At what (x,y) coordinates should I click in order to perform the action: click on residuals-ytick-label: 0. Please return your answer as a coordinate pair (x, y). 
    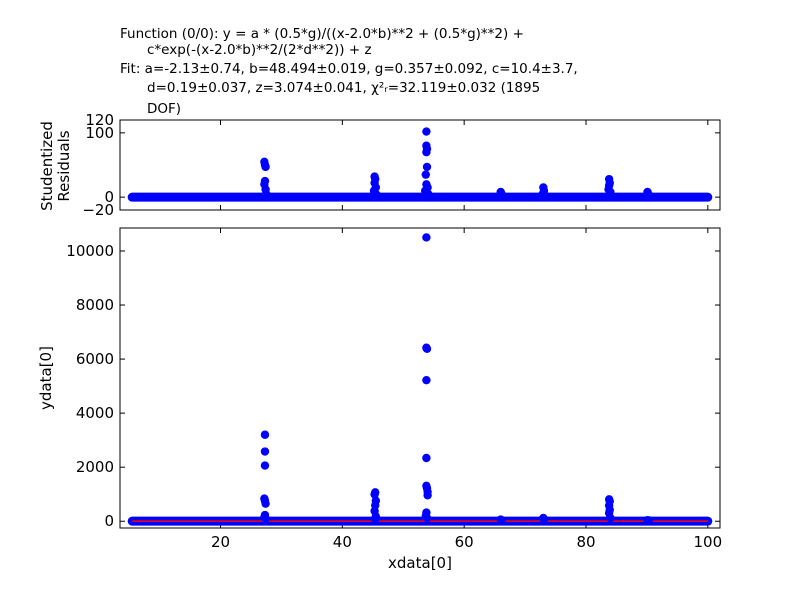
    Looking at the image, I should click on (109, 197).